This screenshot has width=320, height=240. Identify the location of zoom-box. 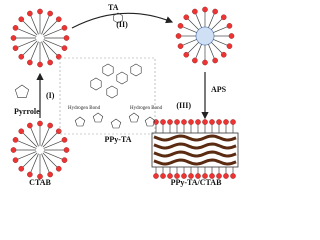
(107, 96).